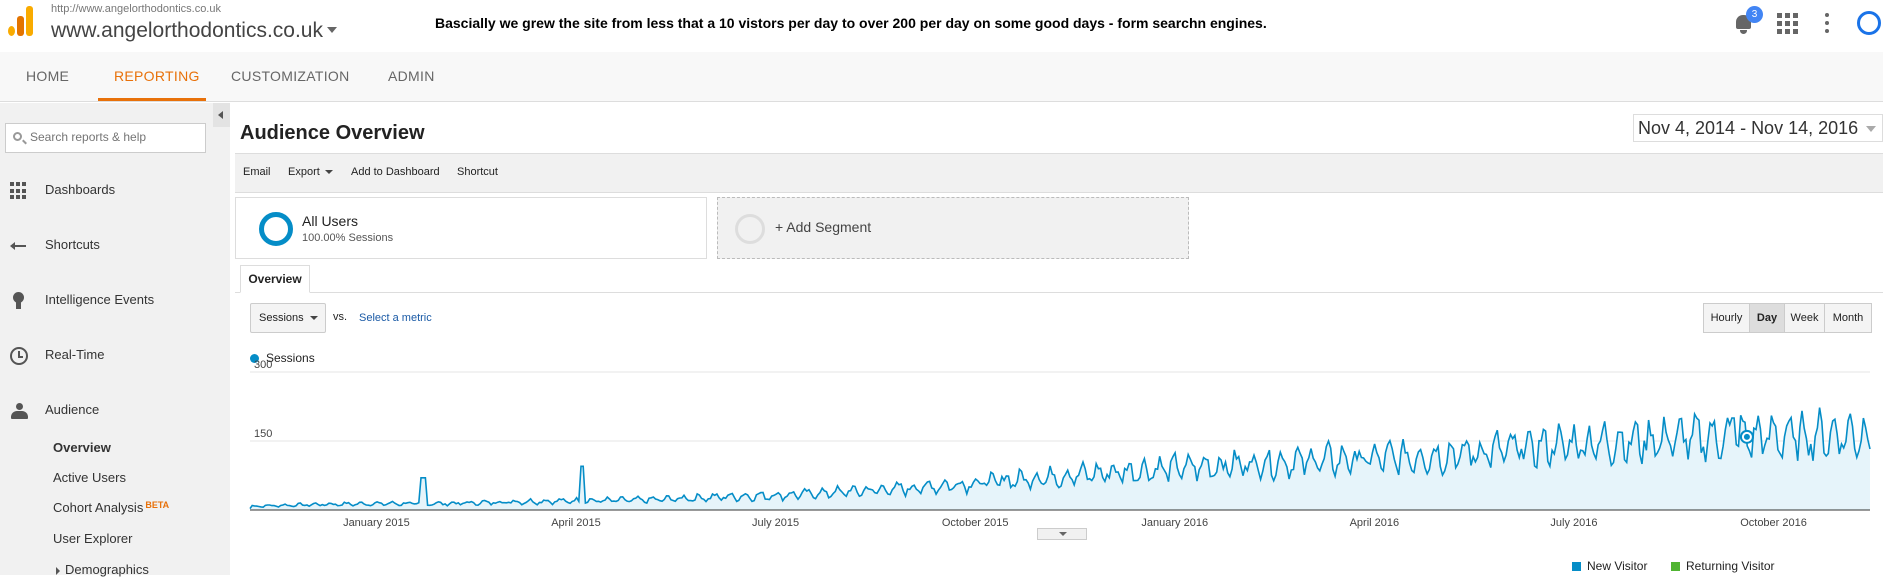 Image resolution: width=1883 pixels, height=577 pixels. What do you see at coordinates (58, 570) in the screenshot?
I see `expand-arrow-icon` at bounding box center [58, 570].